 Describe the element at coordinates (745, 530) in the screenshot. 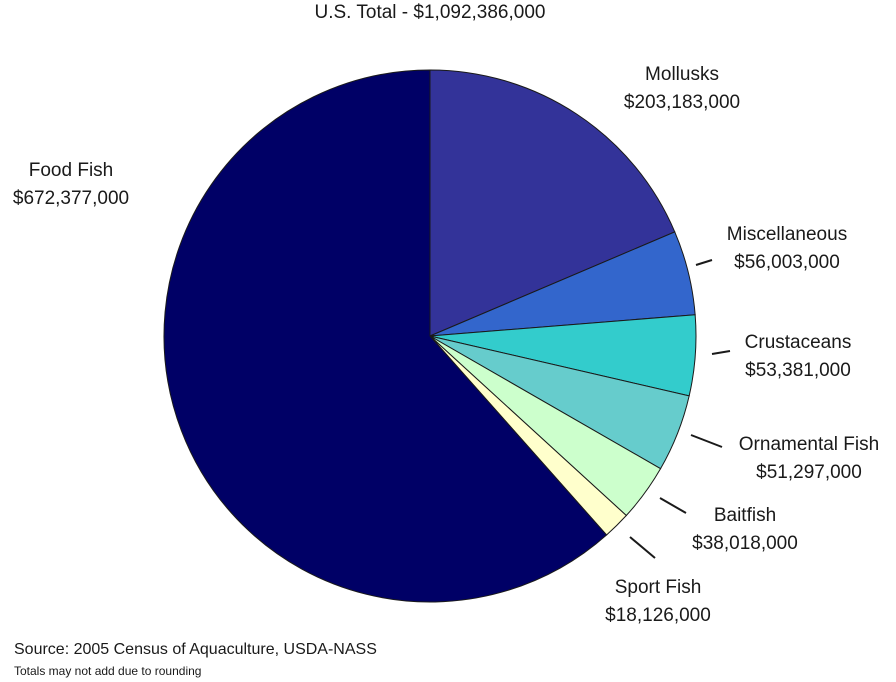

I see `label-baitfish: Baitfish $38,018,000` at that location.